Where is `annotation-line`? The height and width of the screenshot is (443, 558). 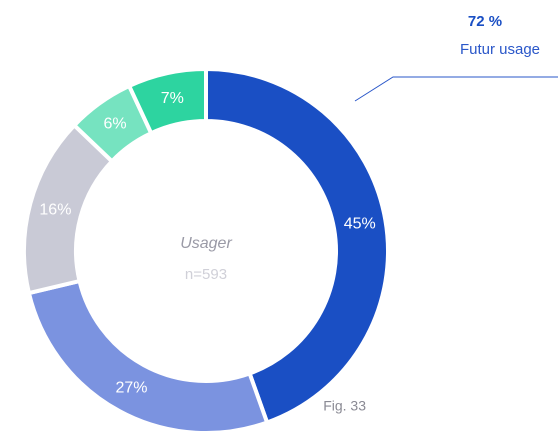 annotation-line is located at coordinates (456, 89).